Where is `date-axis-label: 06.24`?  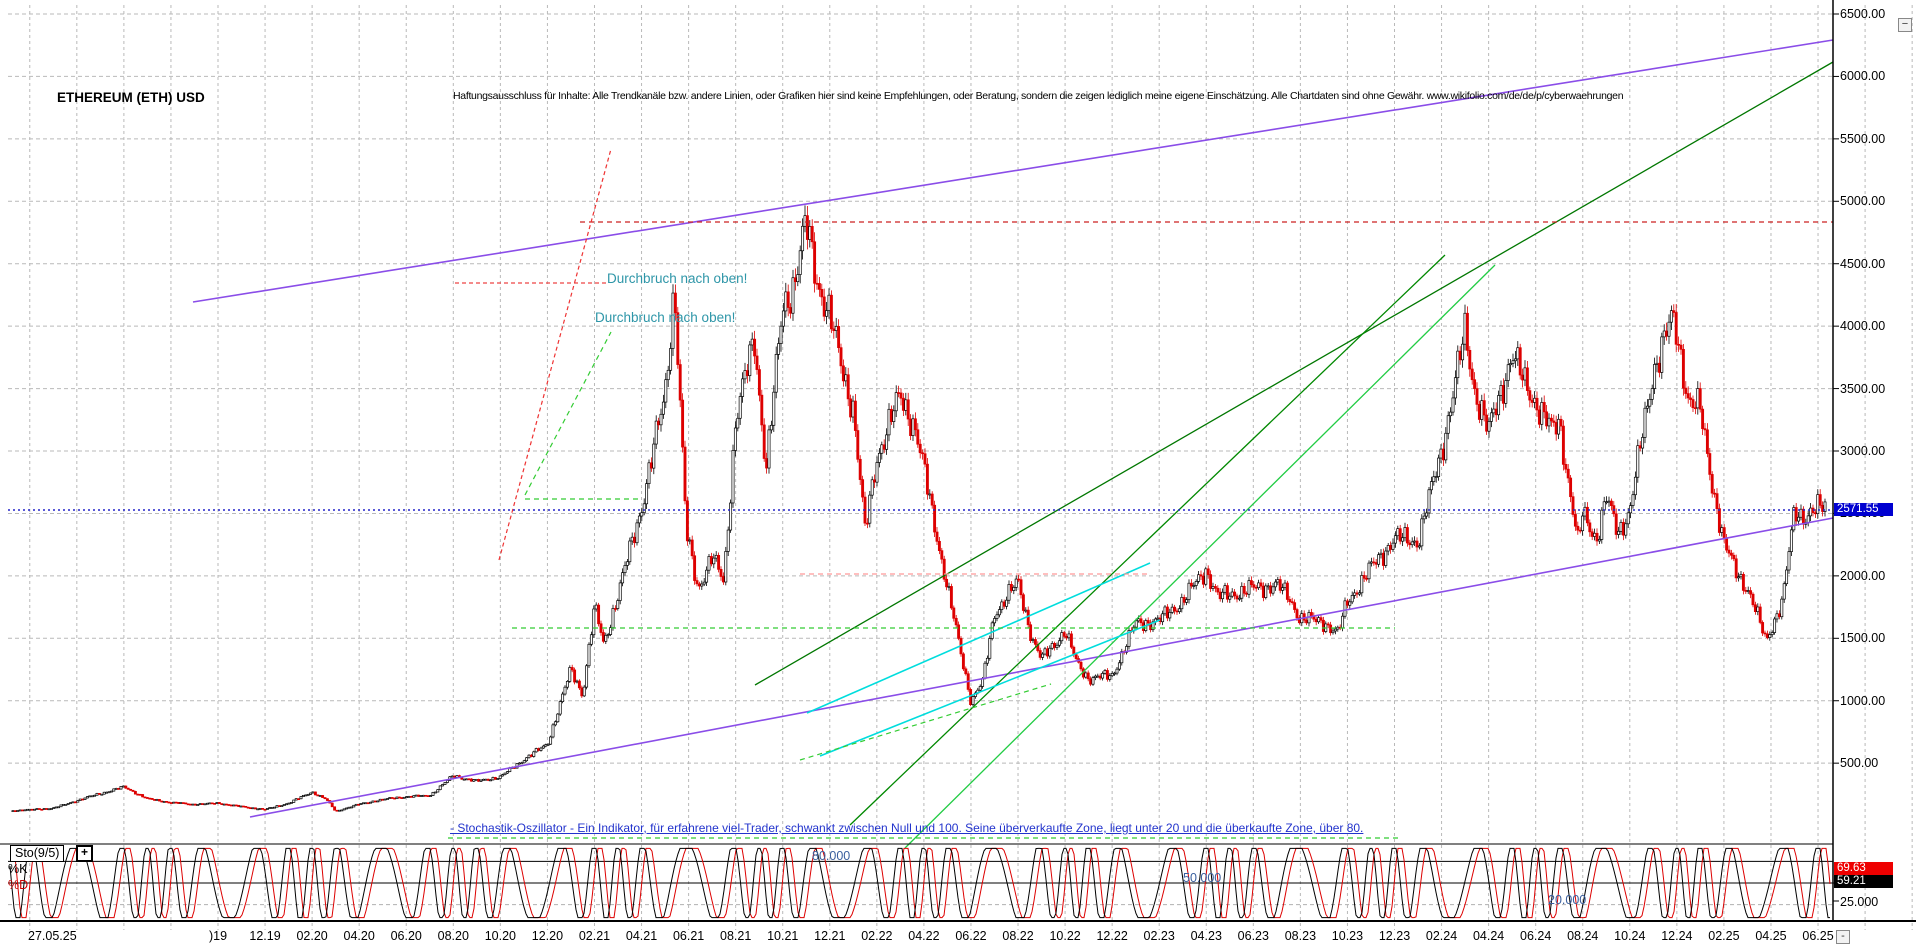 date-axis-label: 06.24 is located at coordinates (1536, 936).